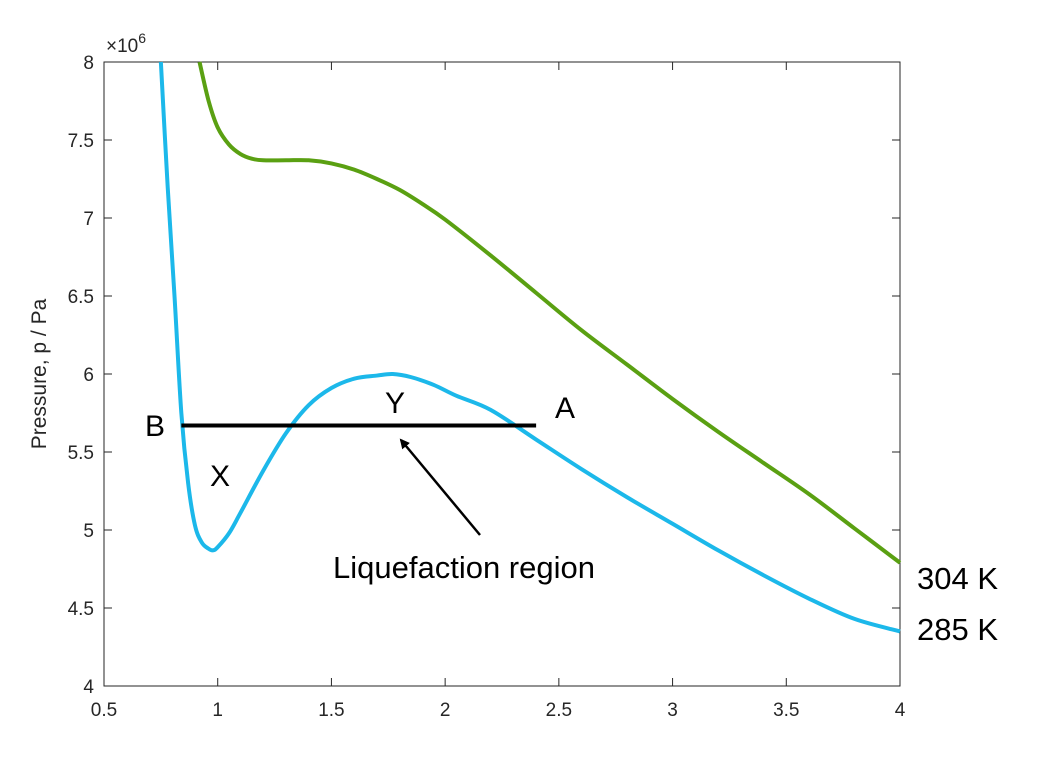 The width and height of the screenshot is (1050, 770). Describe the element at coordinates (900, 710) in the screenshot. I see `x-tick-label: 4` at that location.